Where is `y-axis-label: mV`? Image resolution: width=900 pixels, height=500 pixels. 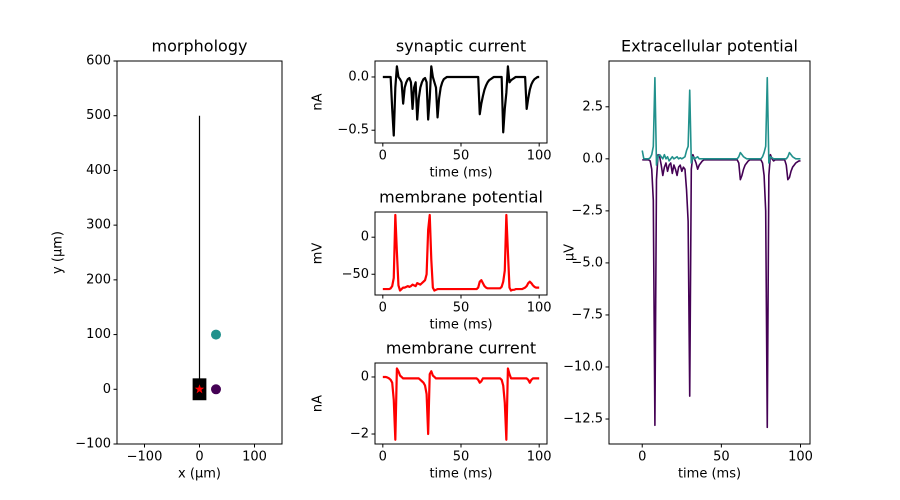 y-axis-label: mV is located at coordinates (318, 254).